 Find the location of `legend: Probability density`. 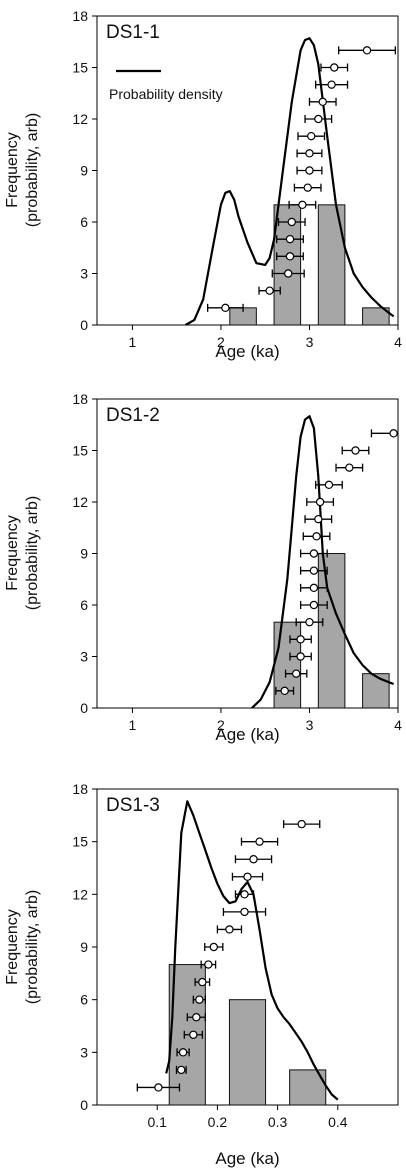

legend: Probability density is located at coordinates (166, 85).